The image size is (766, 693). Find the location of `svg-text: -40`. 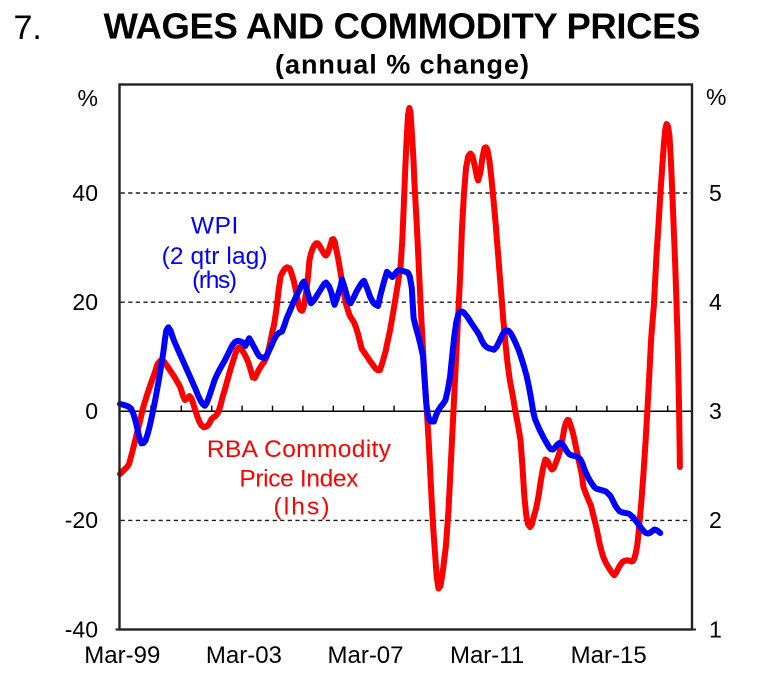

svg-text: -40 is located at coordinates (81, 630).